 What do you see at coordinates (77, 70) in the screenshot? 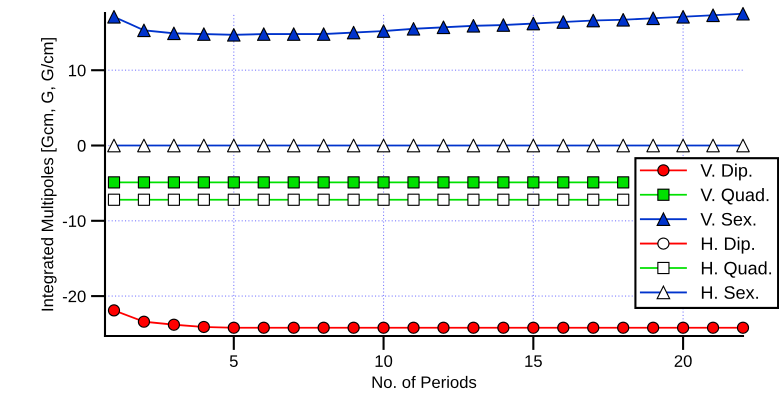
I see `y-tick-label: 10` at bounding box center [77, 70].